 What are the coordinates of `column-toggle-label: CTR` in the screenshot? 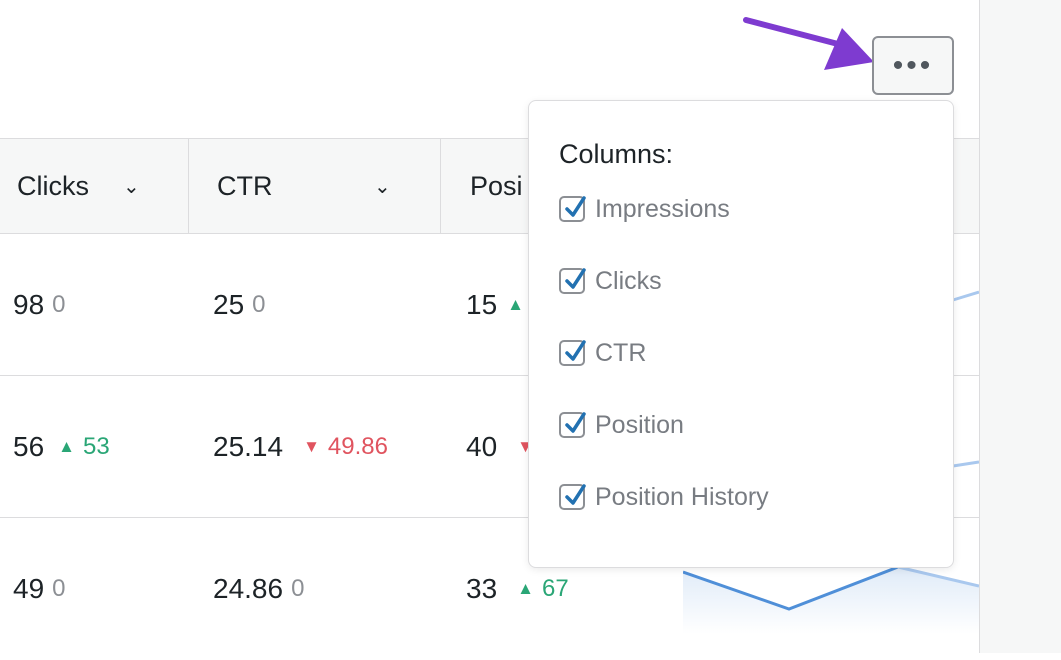 It's located at (621, 352).